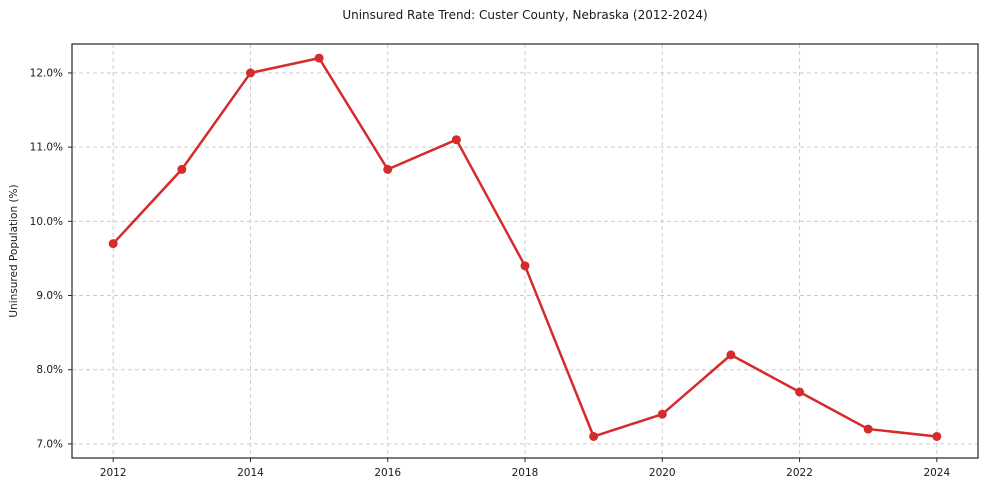 This screenshot has height=490, width=989. I want to click on y-tick-label: 12.0%, so click(46, 73).